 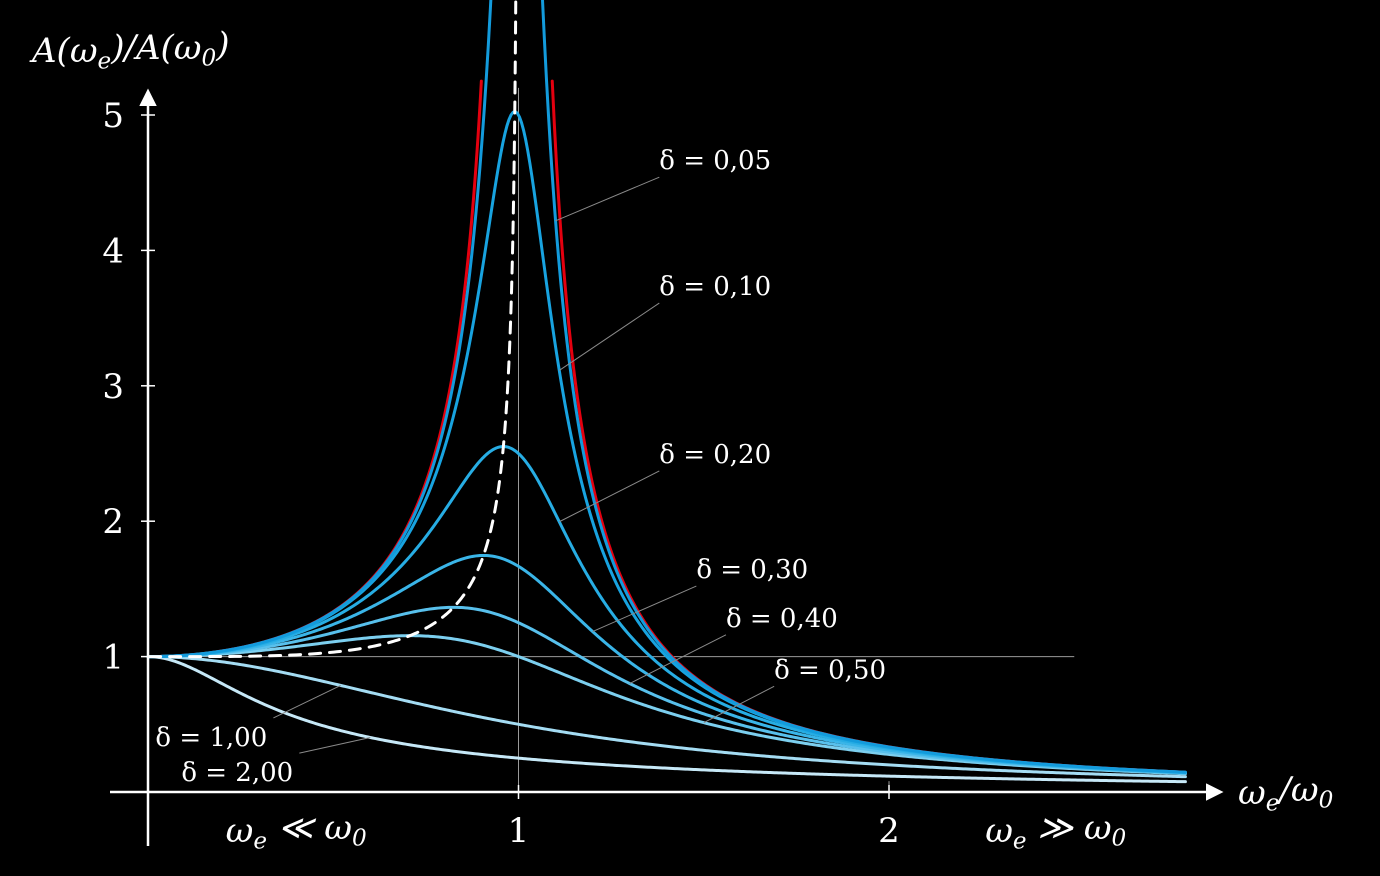 What do you see at coordinates (715, 287) in the screenshot?
I see `series-label: δ = 0,10` at bounding box center [715, 287].